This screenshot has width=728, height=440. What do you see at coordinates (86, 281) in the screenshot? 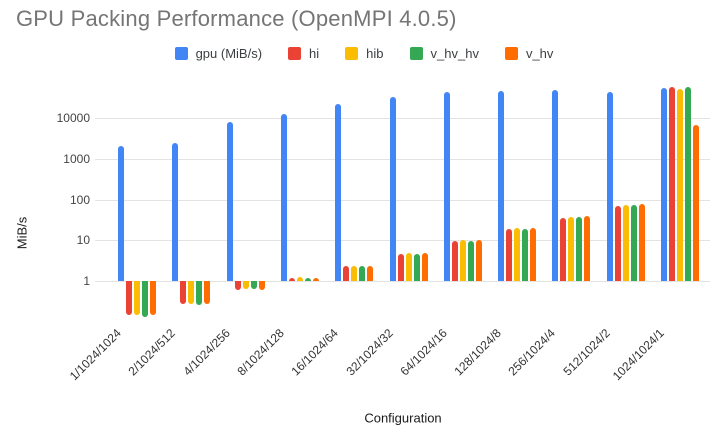
I see `y-tick-label: 1` at bounding box center [86, 281].